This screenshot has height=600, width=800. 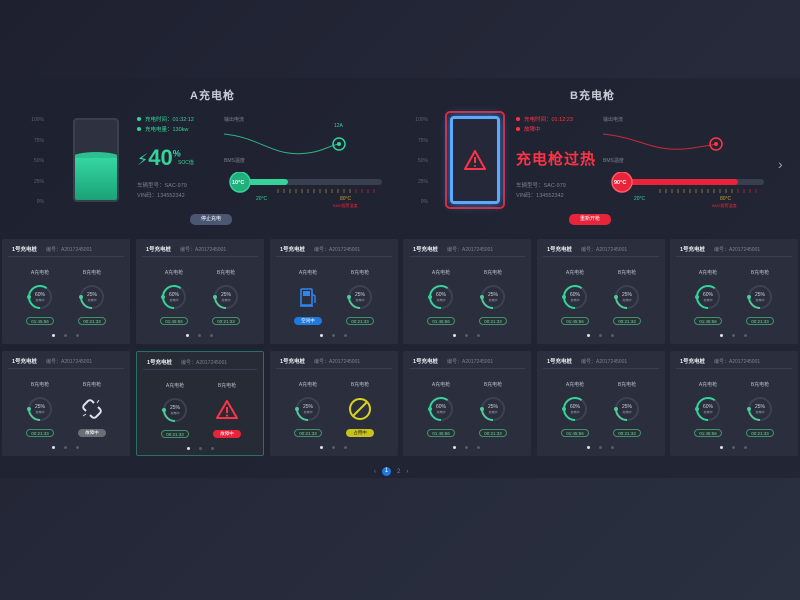 I want to click on gun-a-vehicle: 车辆型号：SAC-979 VIN码：134552342, so click(x=162, y=191).